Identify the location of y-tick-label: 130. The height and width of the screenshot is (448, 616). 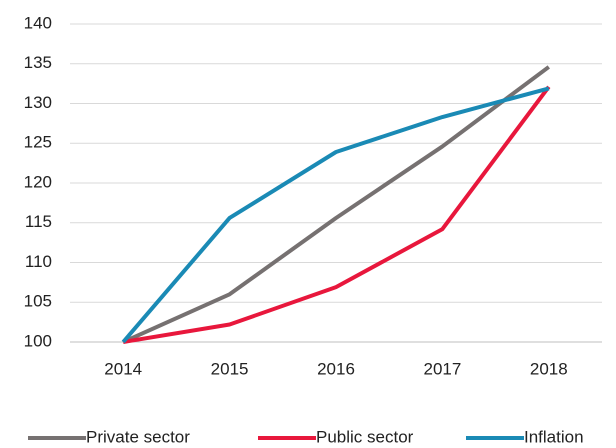
(38, 102).